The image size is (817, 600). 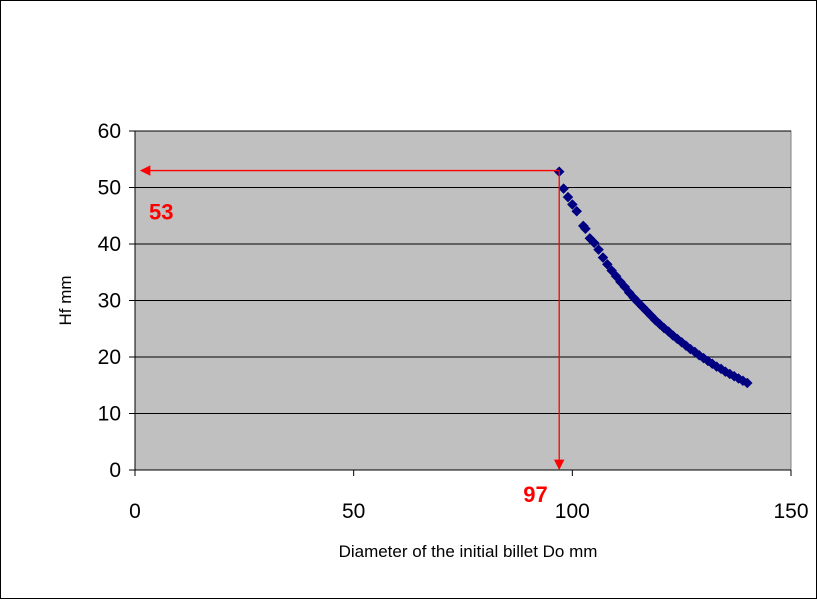 I want to click on x-axis-title: Diameter of the initial billet Do mm, so click(x=468, y=551).